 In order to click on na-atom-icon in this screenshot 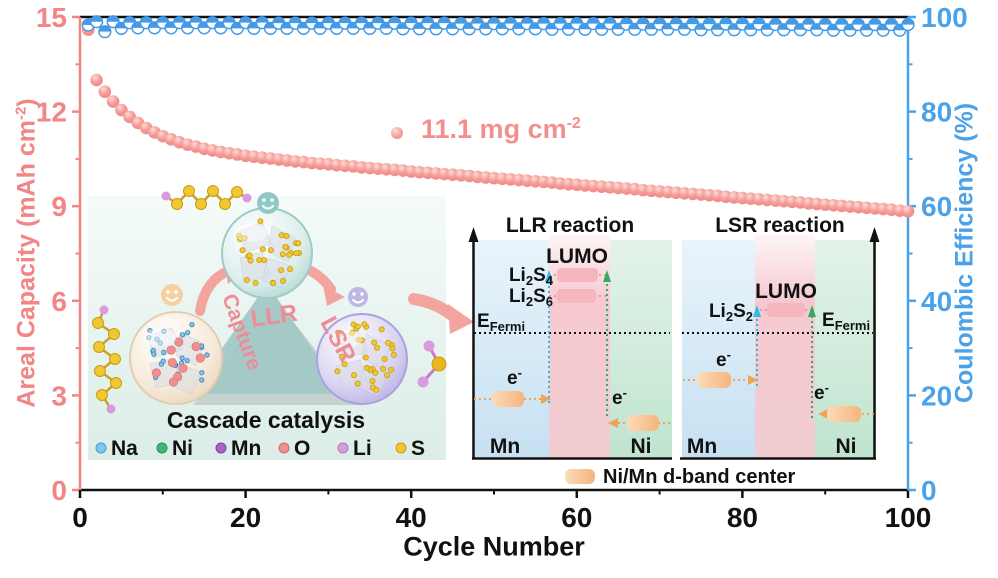, I will do `click(101, 448)`.